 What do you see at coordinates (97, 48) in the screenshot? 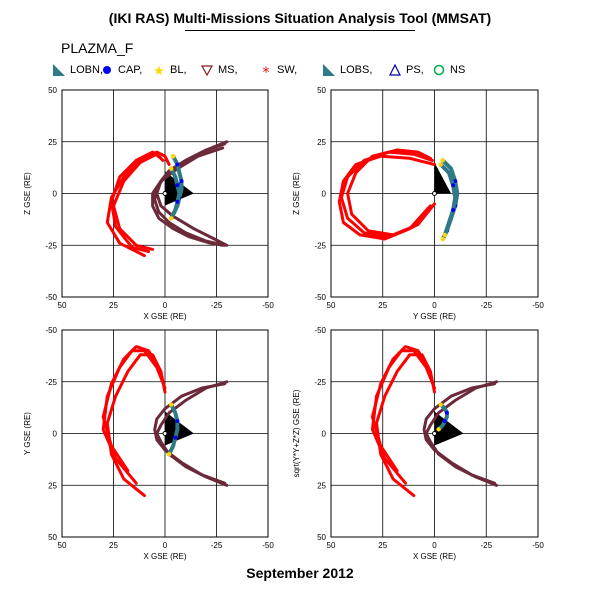
I see `region-label: PLAZMA_F` at bounding box center [97, 48].